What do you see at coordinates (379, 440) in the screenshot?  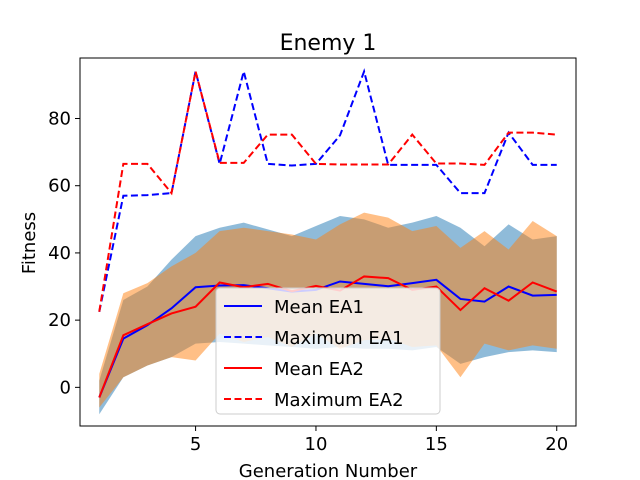 I see `x-axis-ticks: 5 10 15 20` at bounding box center [379, 440].